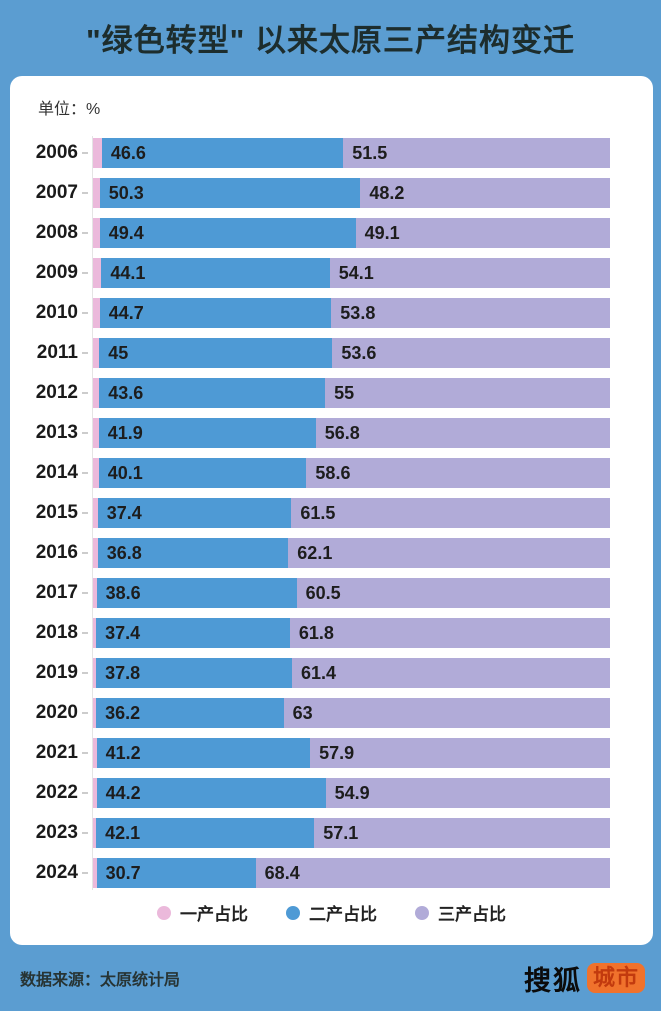  I want to click on bar-value-label: 58.6, so click(333, 472).